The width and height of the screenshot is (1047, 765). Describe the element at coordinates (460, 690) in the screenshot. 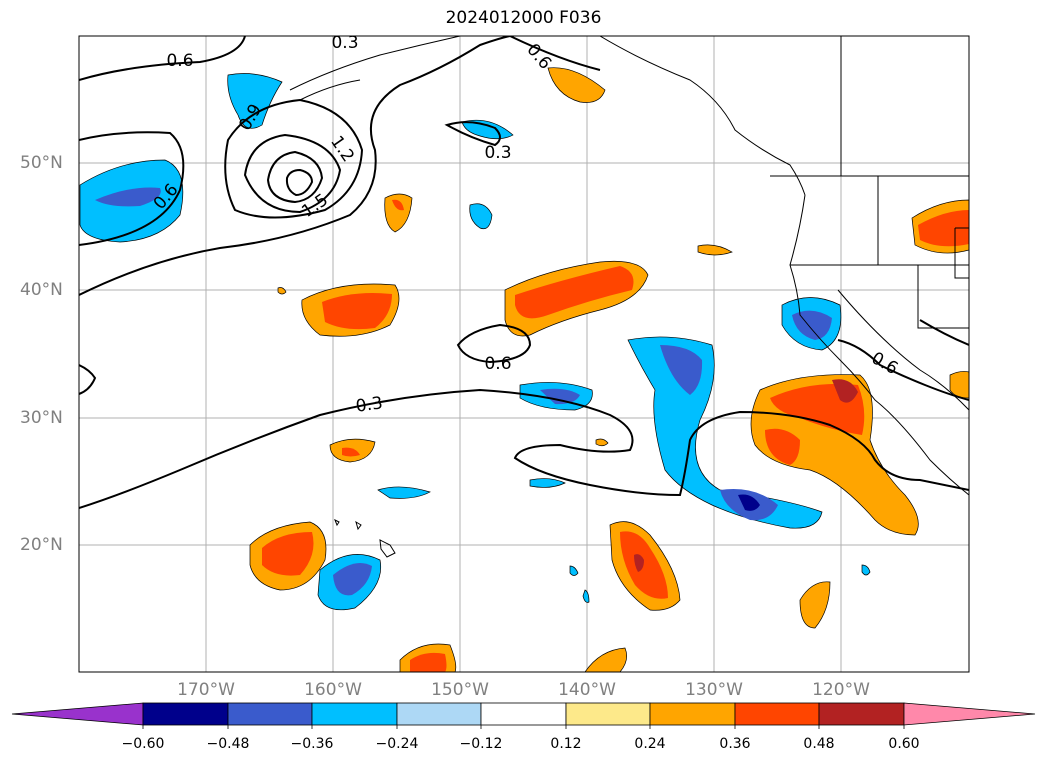

I see `lon-label: 150°W` at that location.